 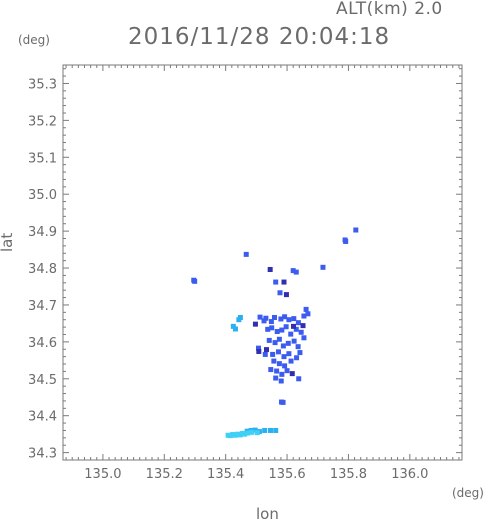 What do you see at coordinates (409, 474) in the screenshot?
I see `x-tick-label: 136.0` at bounding box center [409, 474].